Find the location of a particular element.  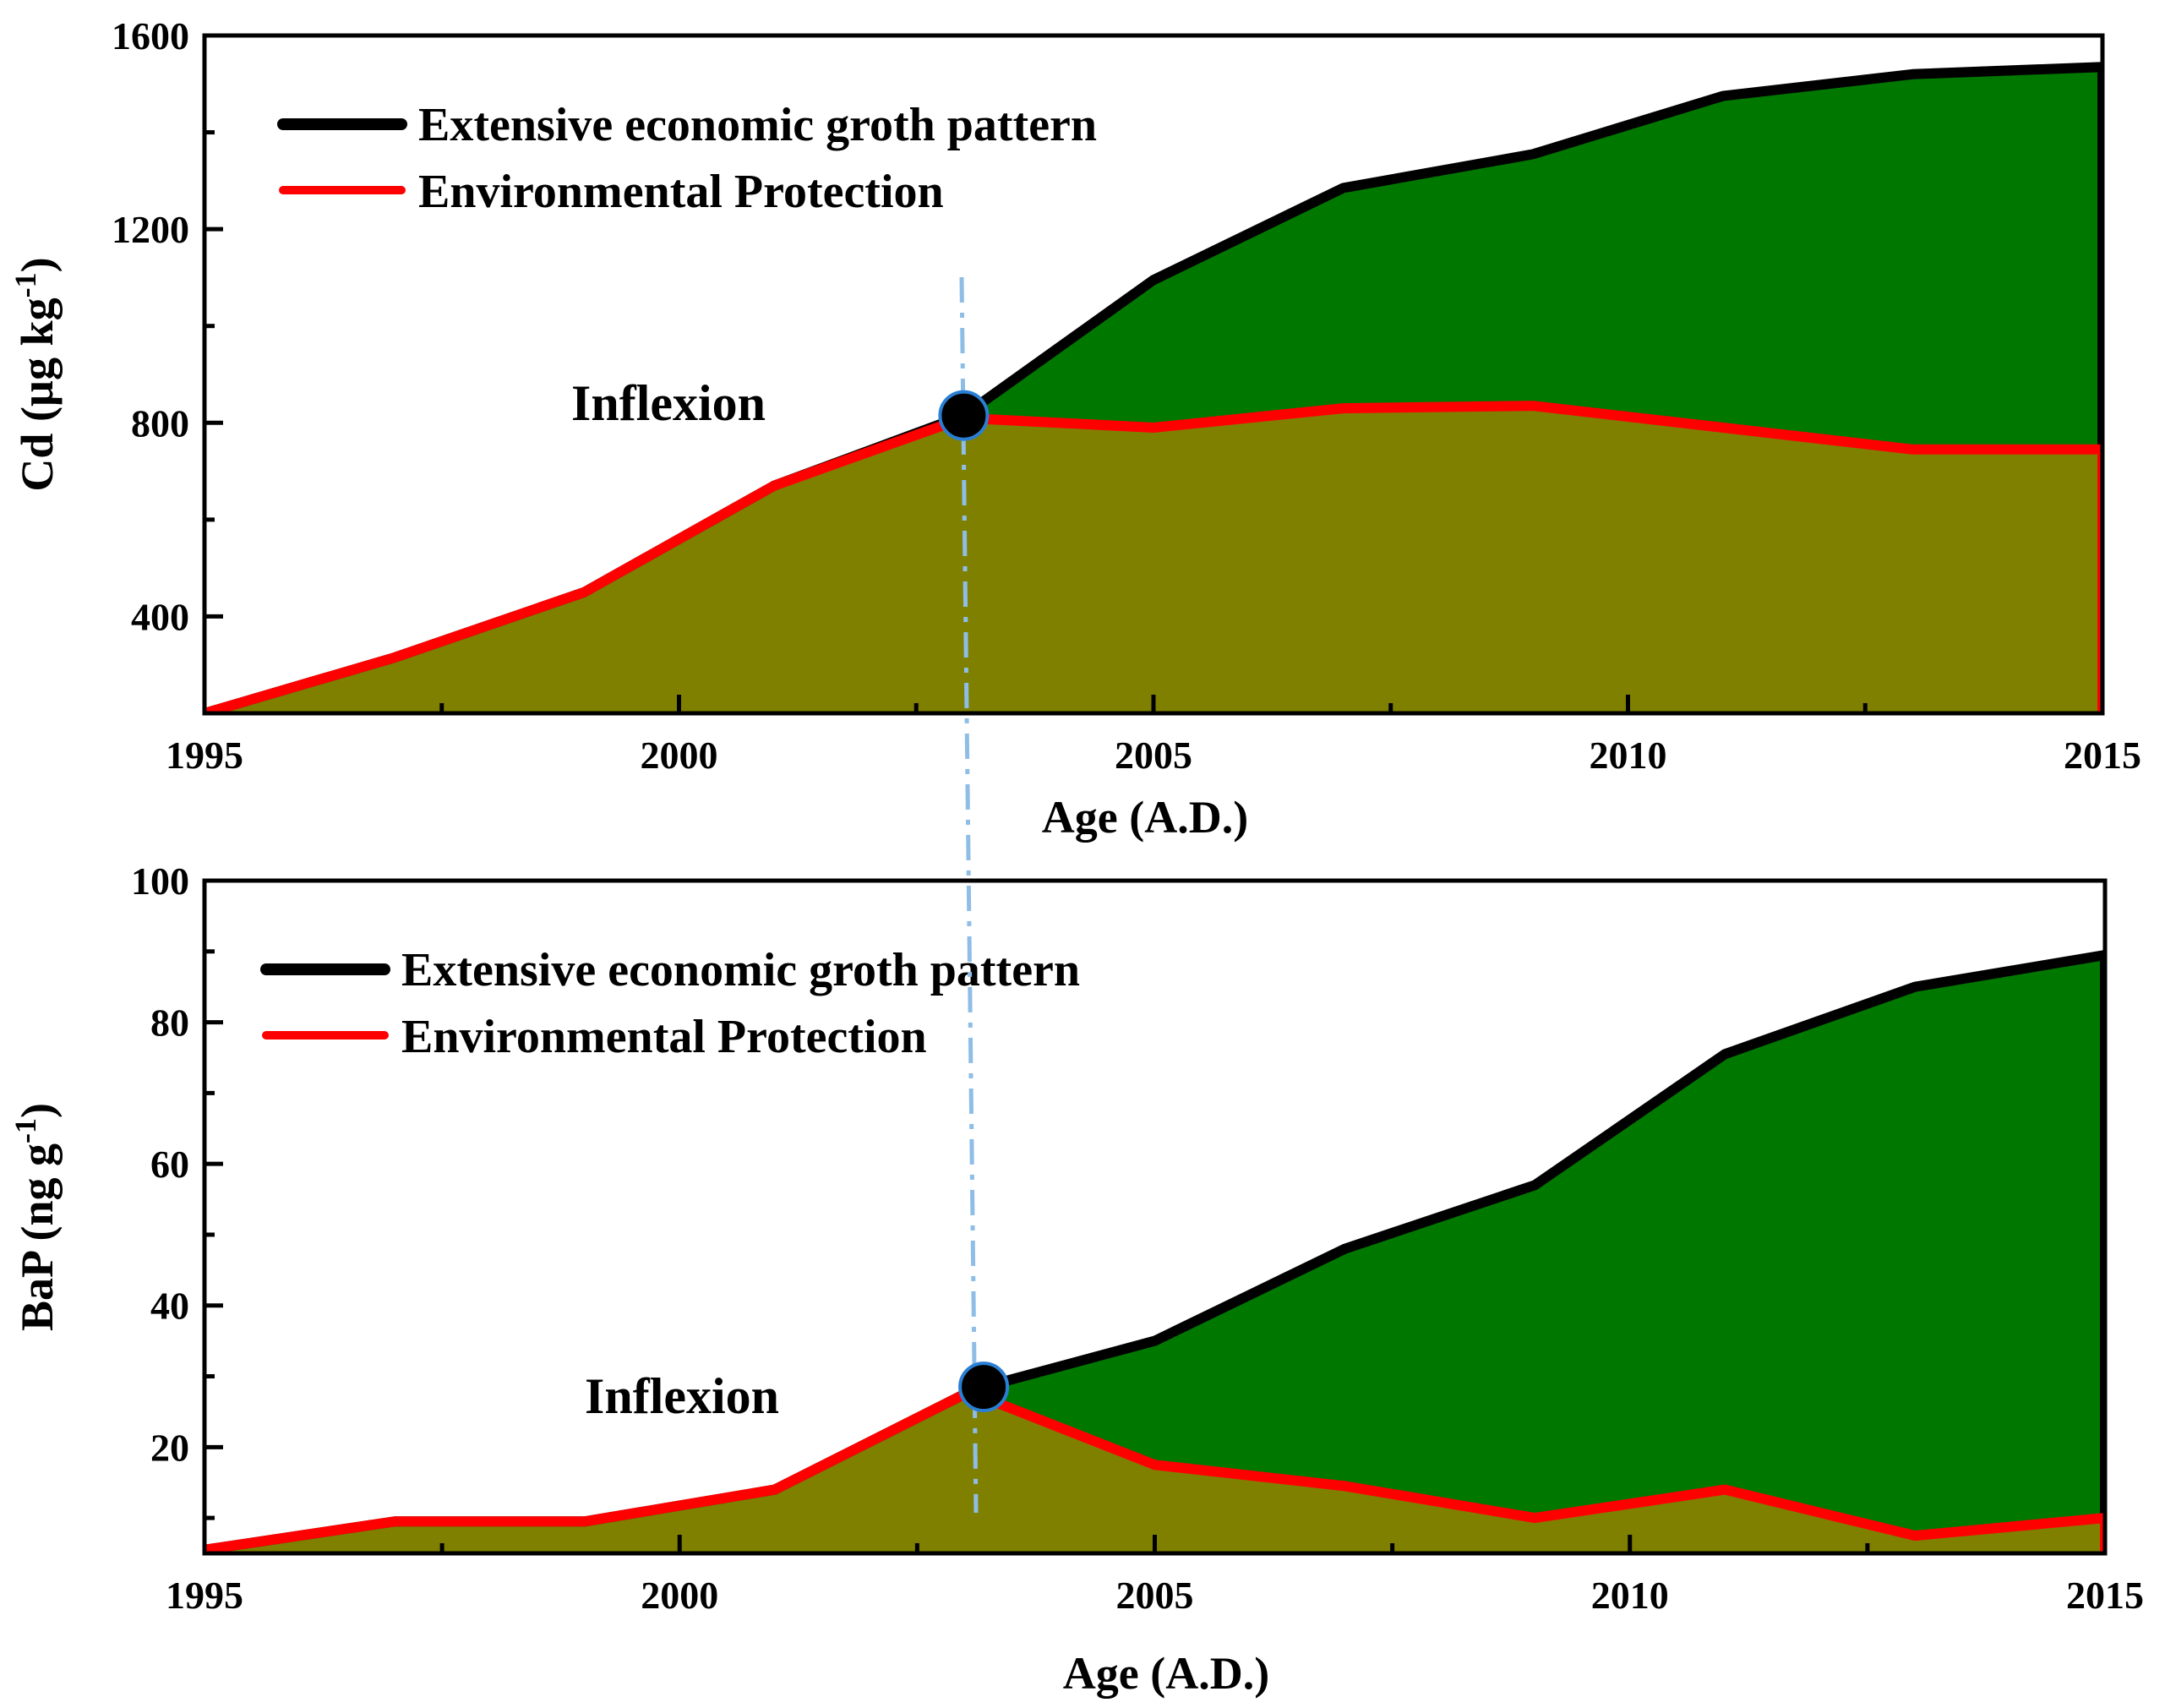

bap-protection-area is located at coordinates (1155, 1473).